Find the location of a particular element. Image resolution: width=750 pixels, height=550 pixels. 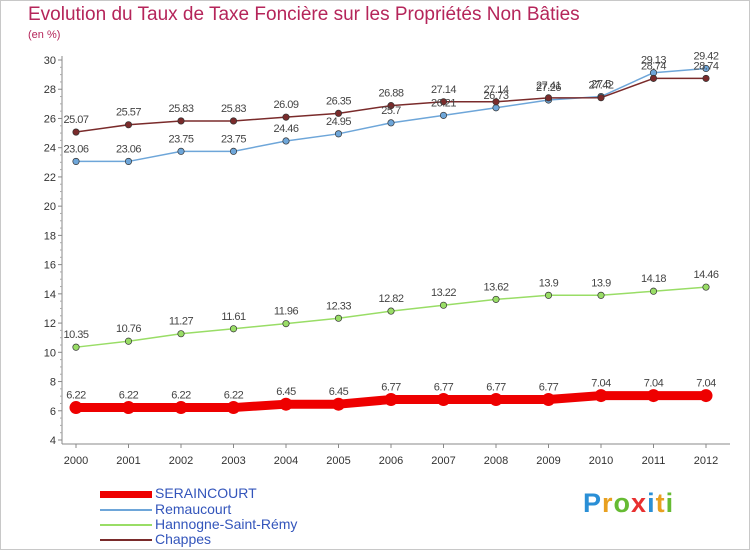

data-label-remaucourt: 27.26 is located at coordinates (548, 88).